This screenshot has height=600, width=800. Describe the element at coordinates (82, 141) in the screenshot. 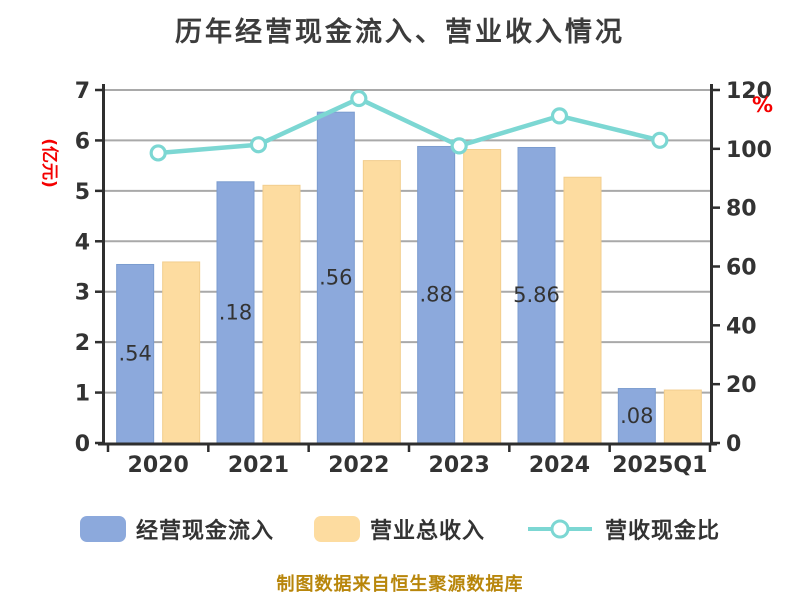

I see `left-tick-6: 6` at that location.